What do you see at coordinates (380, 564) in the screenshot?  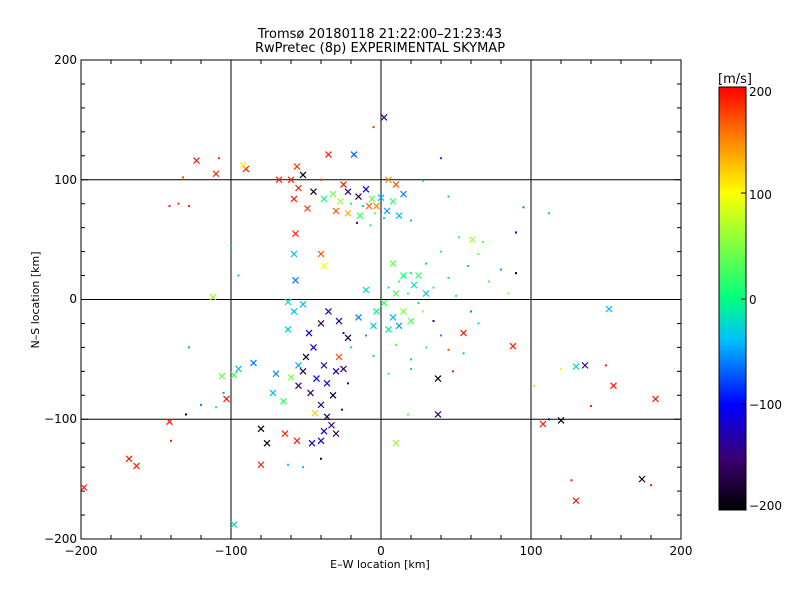 I see `x-axis-label: E–W location [km]` at bounding box center [380, 564].